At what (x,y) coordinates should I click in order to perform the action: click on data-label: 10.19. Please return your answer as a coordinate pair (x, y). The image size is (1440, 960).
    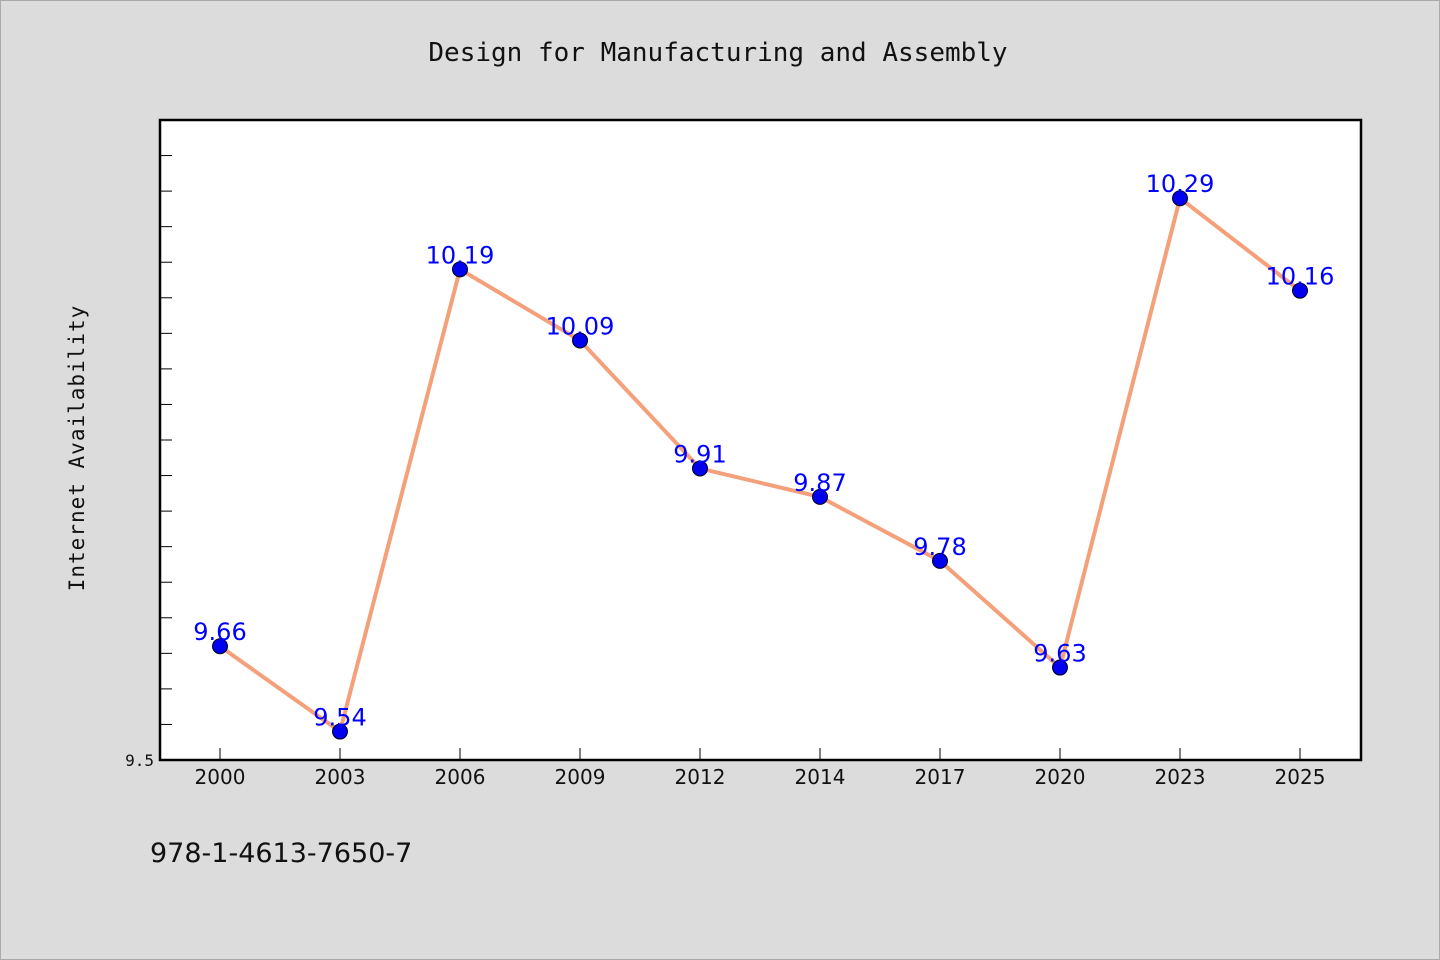
    Looking at the image, I should click on (460, 255).